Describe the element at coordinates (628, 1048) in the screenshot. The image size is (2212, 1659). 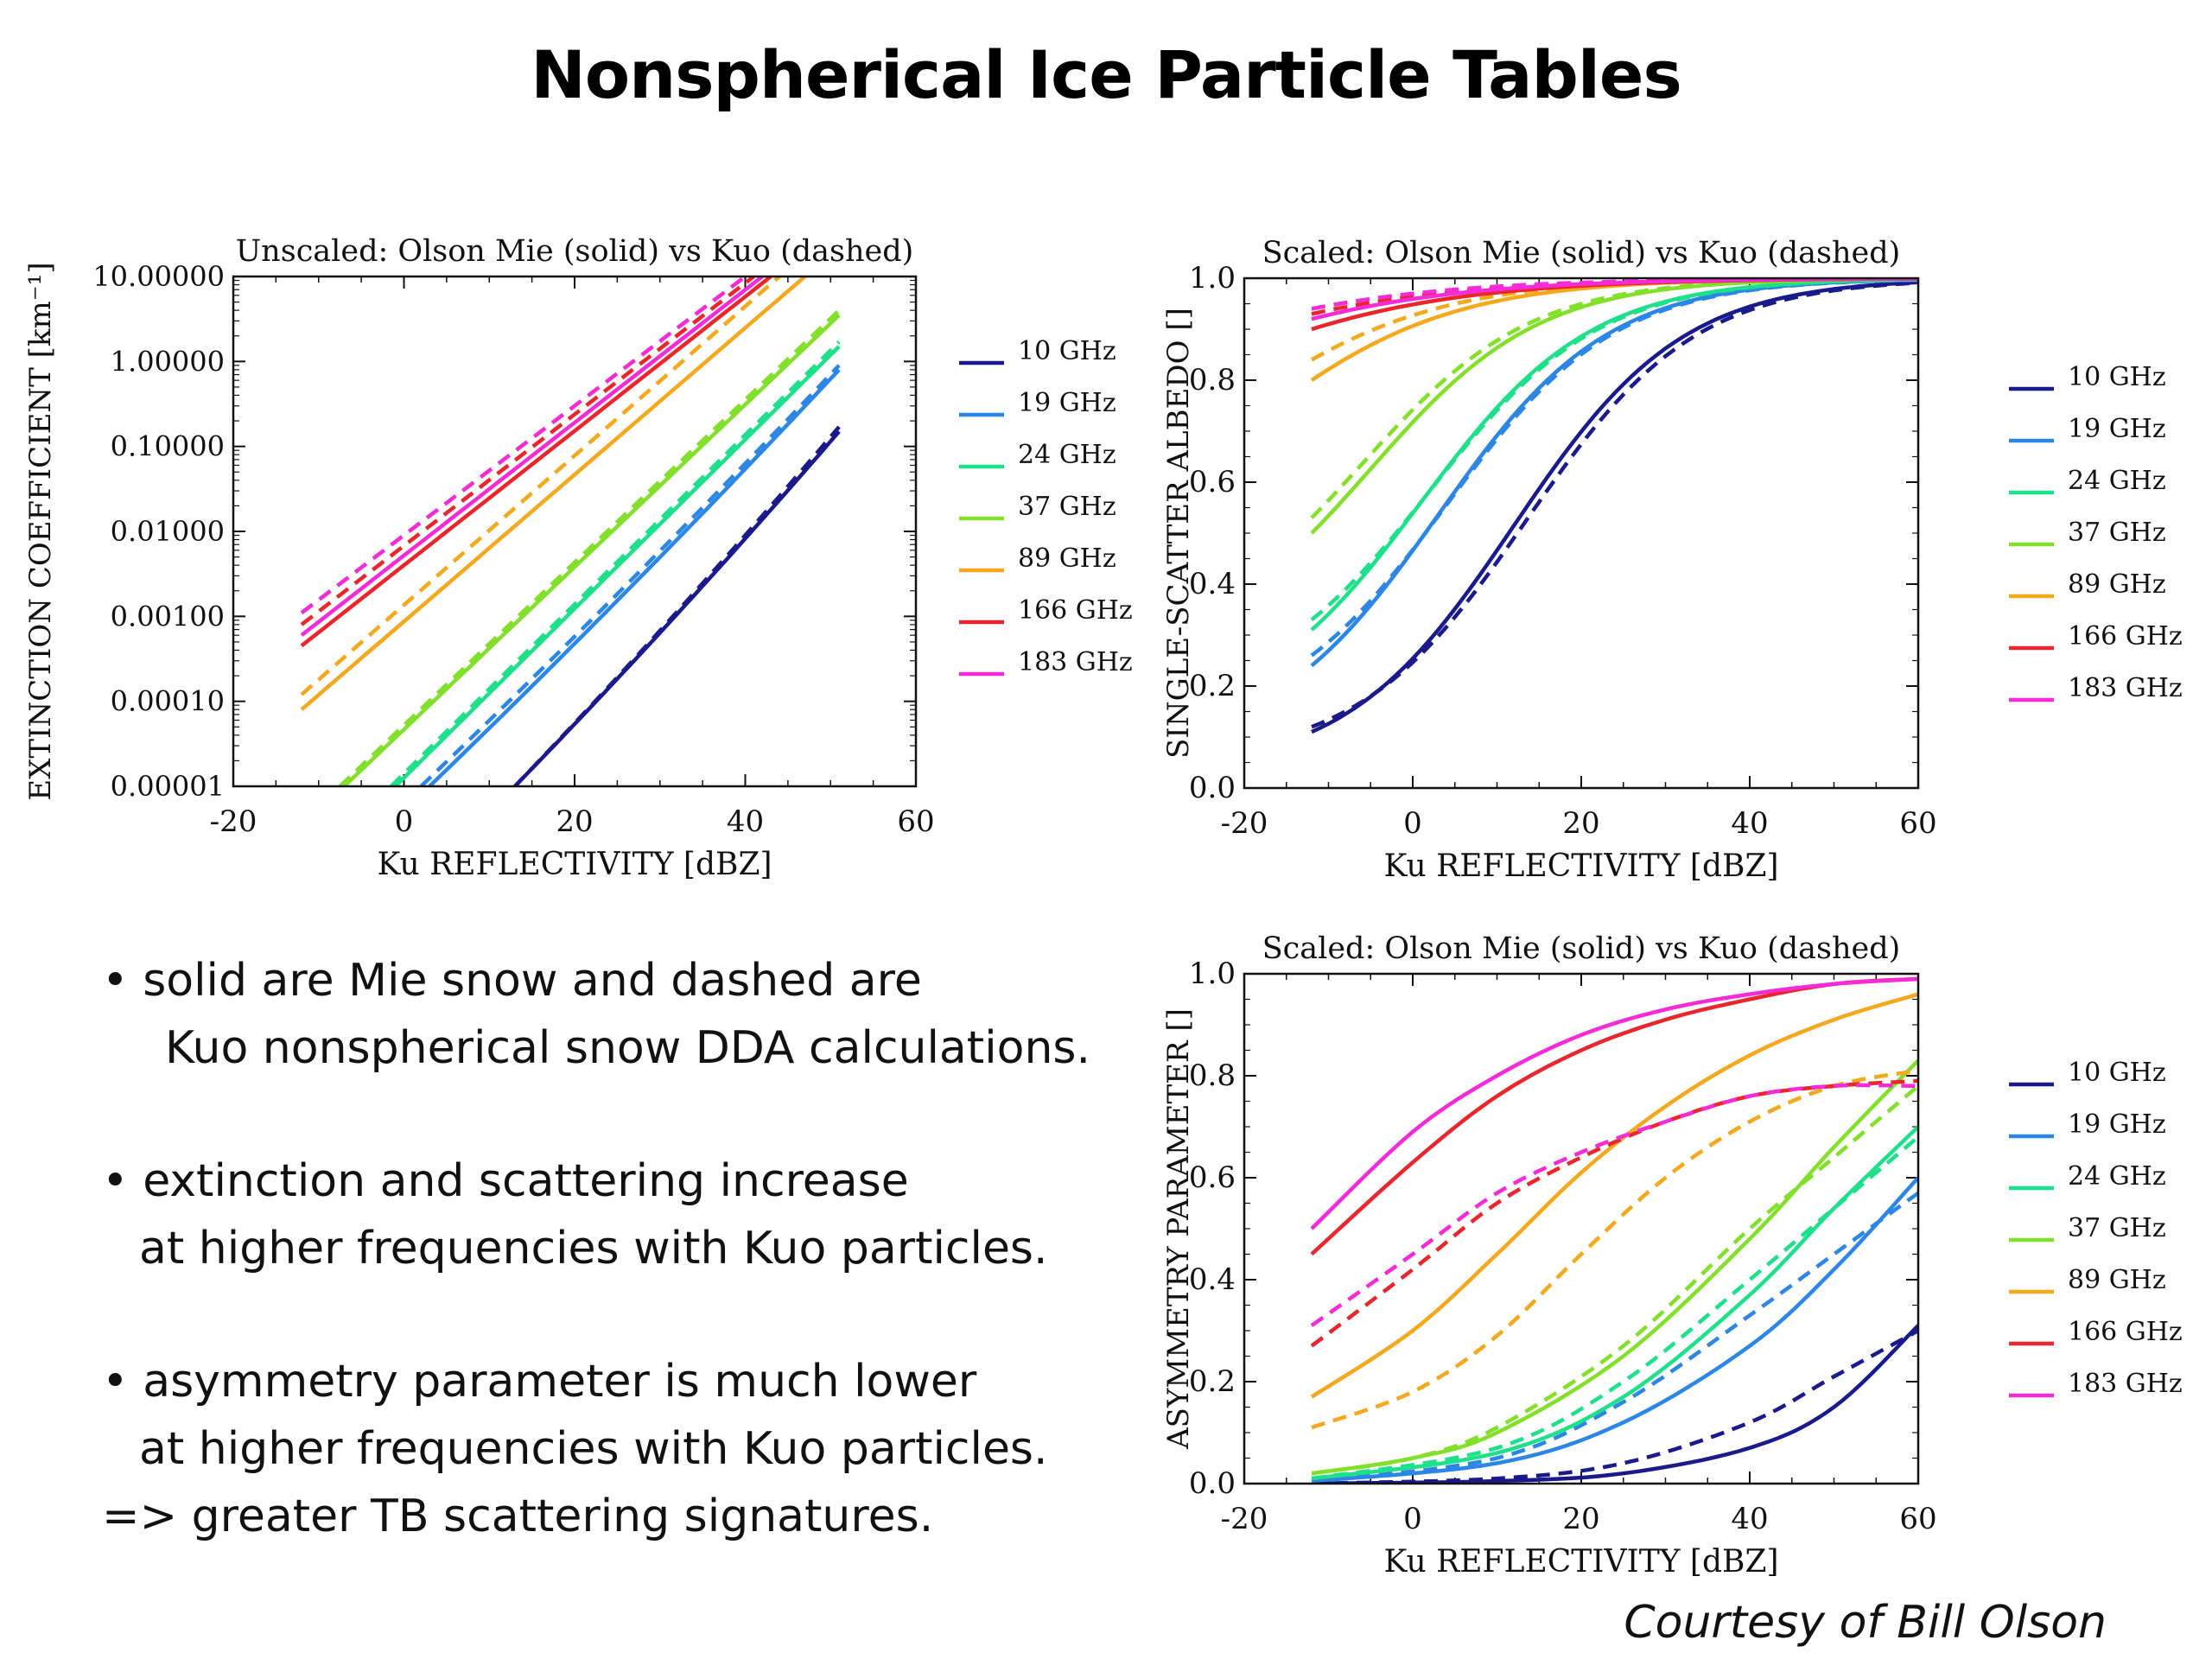
I see `bullet-line: Kuo nonspherical snow DDA calculations.` at that location.